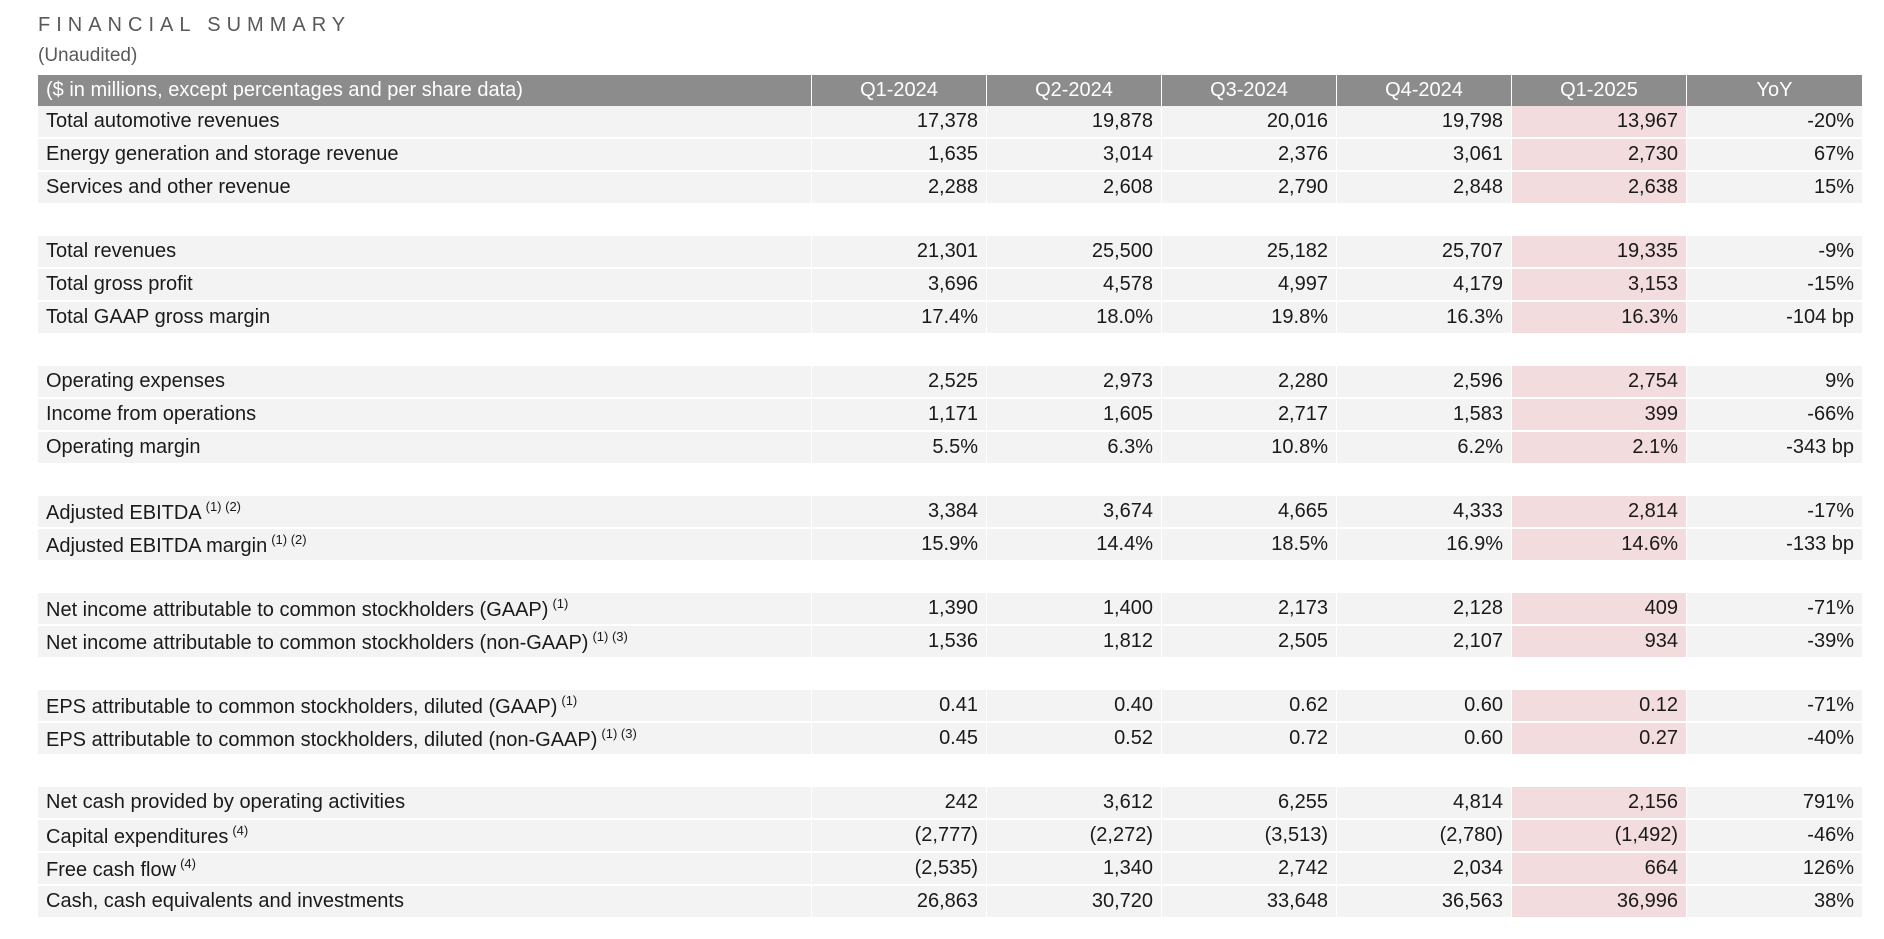 The image size is (1884, 939). What do you see at coordinates (1774, 512) in the screenshot?
I see `value-cell-yoy: -17%` at bounding box center [1774, 512].